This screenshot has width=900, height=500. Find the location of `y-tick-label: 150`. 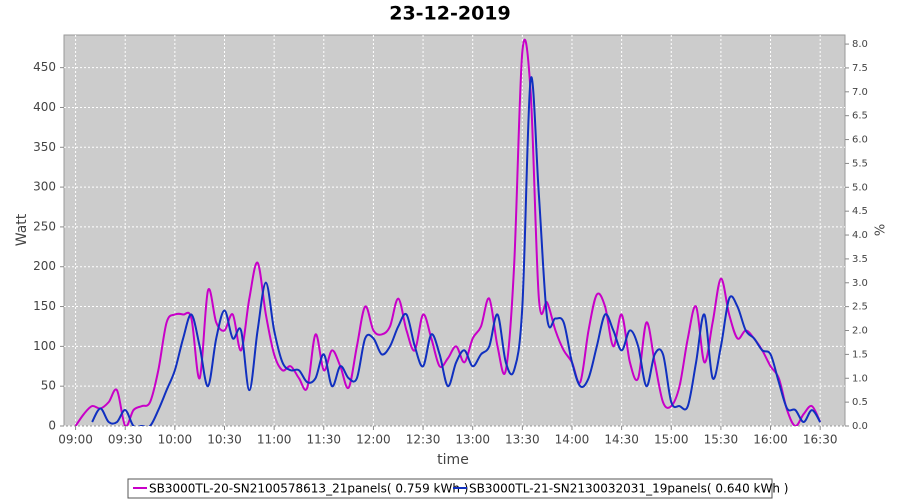

y-tick-label: 150 is located at coordinates (44, 306).